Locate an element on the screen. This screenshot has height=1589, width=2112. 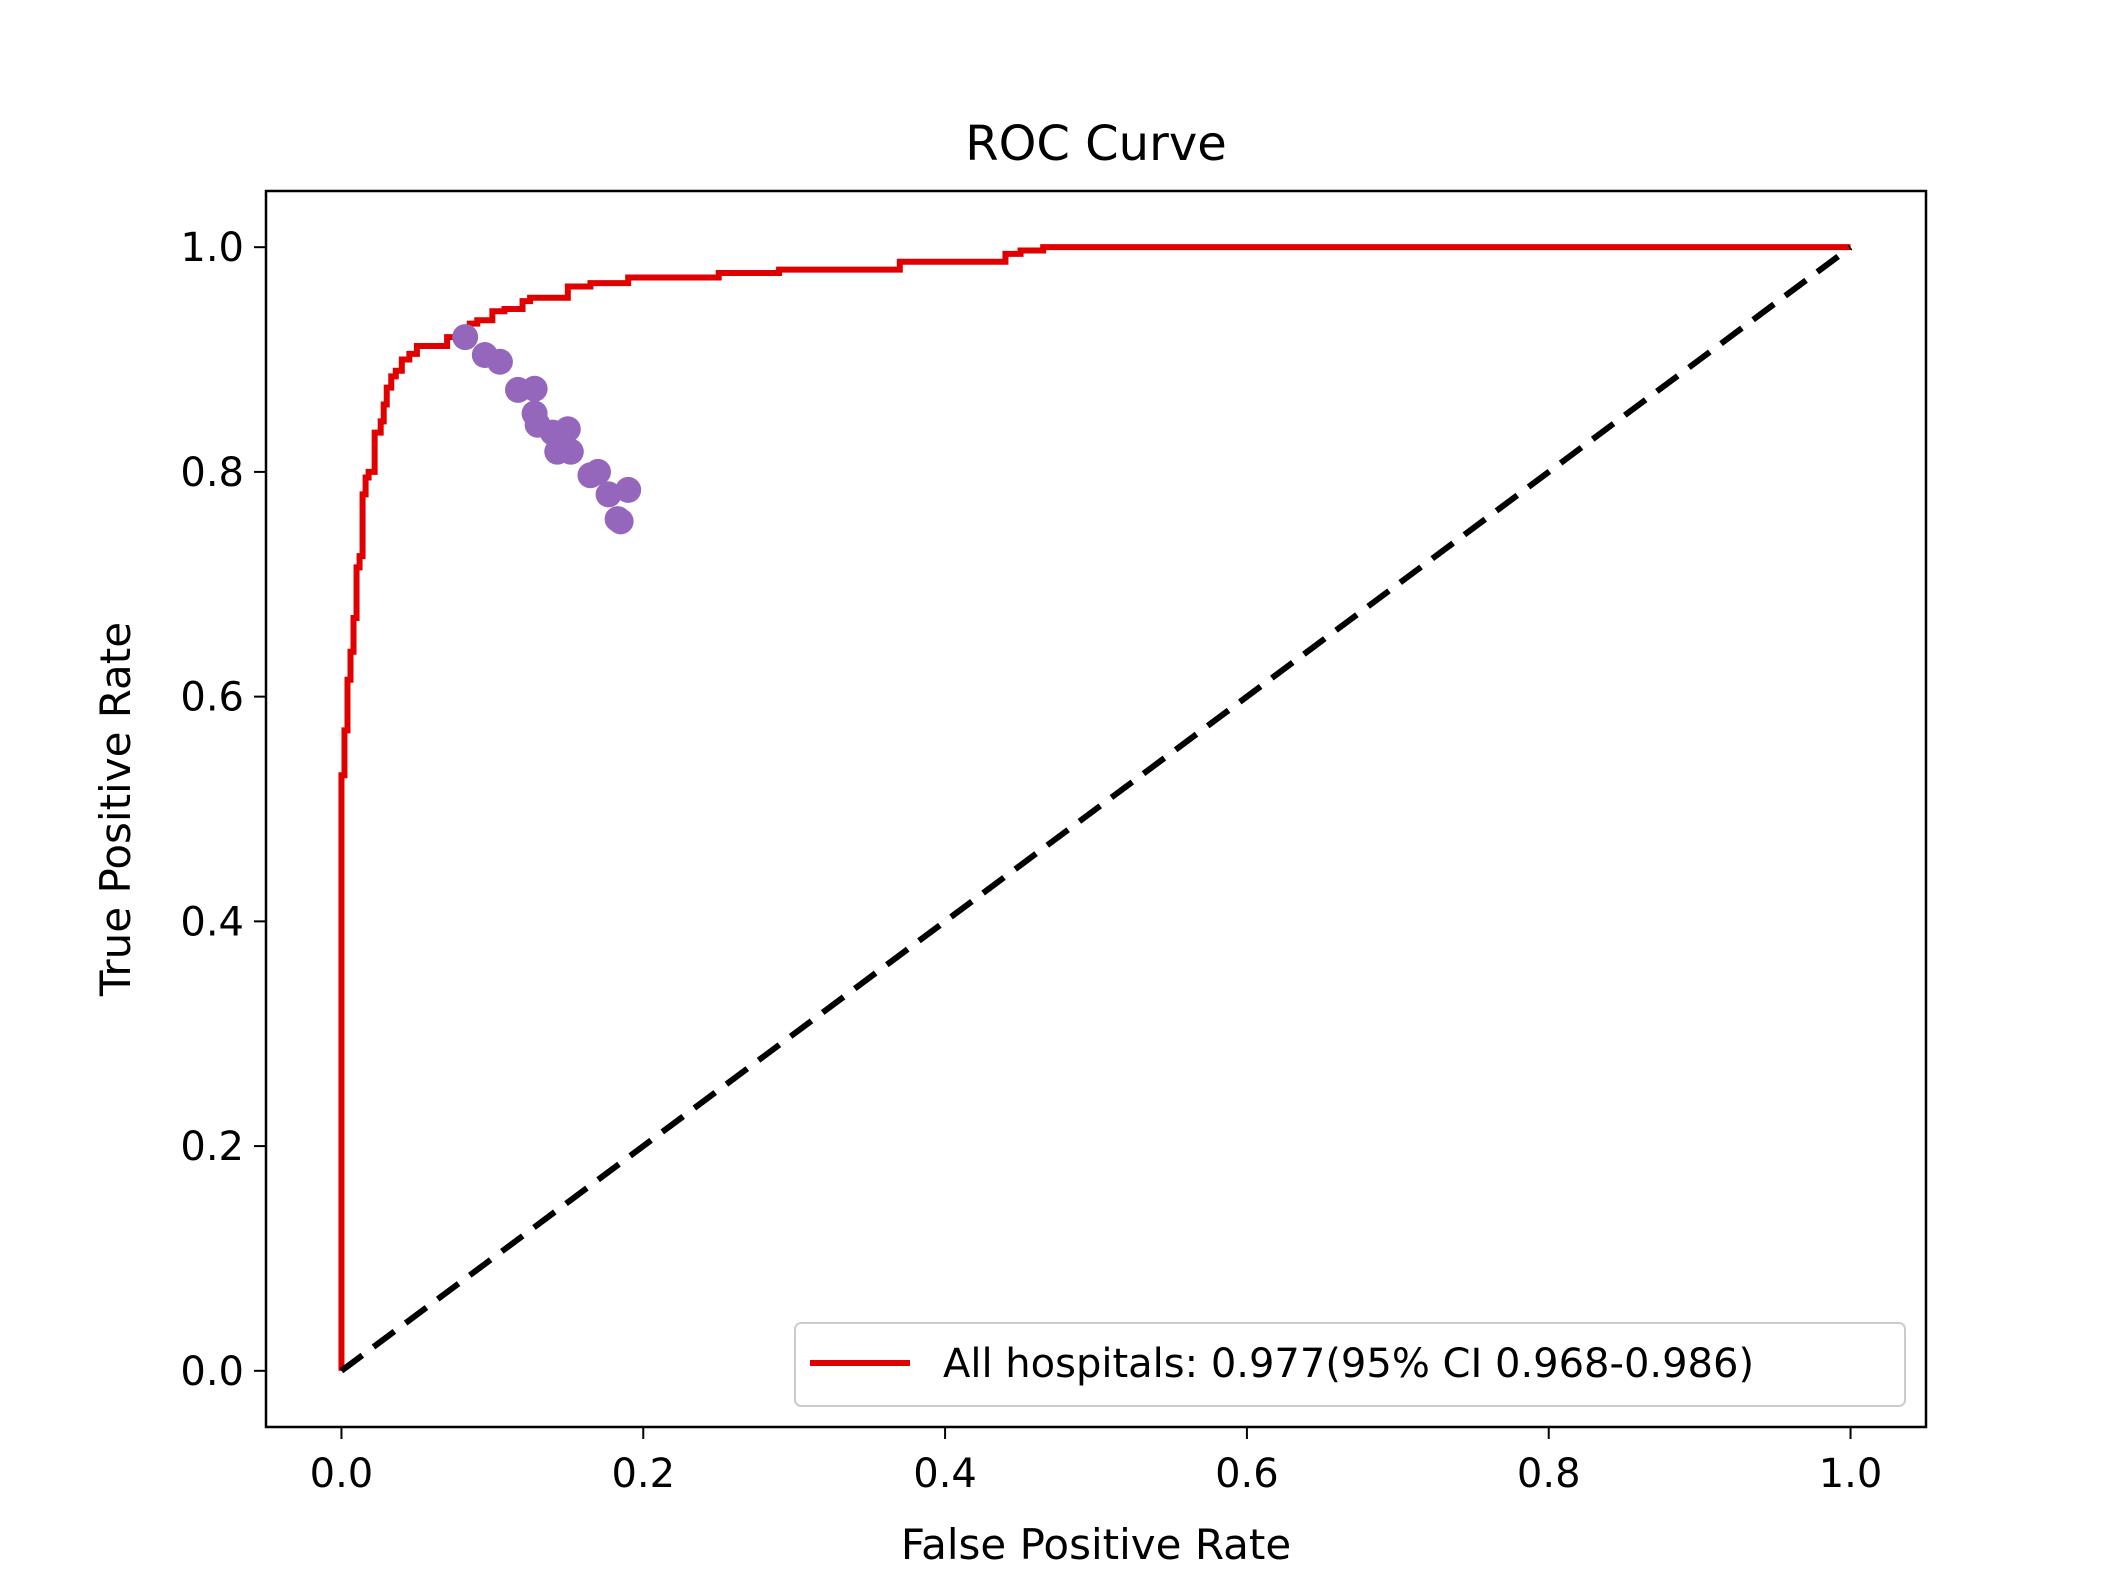
x-tick-label: 0.8 is located at coordinates (1549, 1474).